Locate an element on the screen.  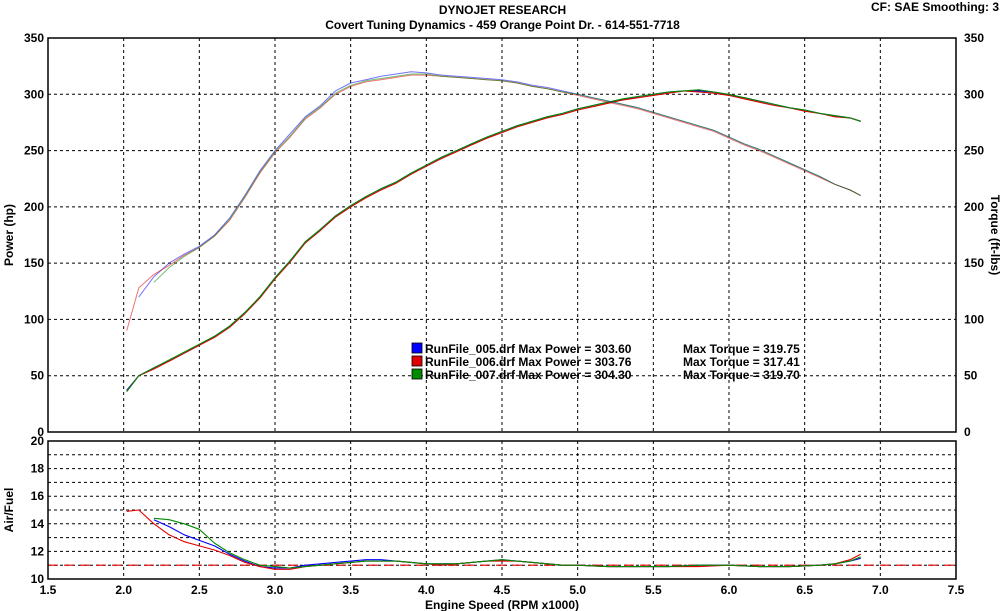
y-tick-label-airfuel: 20 is located at coordinates (38, 441).